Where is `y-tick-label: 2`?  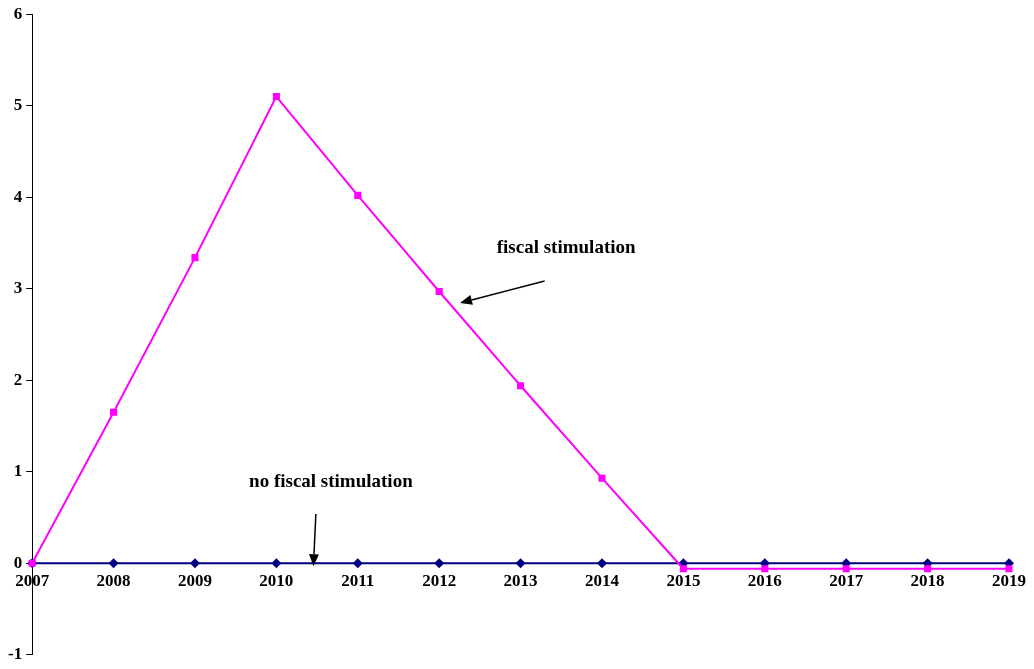
y-tick-label: 2 is located at coordinates (18, 379).